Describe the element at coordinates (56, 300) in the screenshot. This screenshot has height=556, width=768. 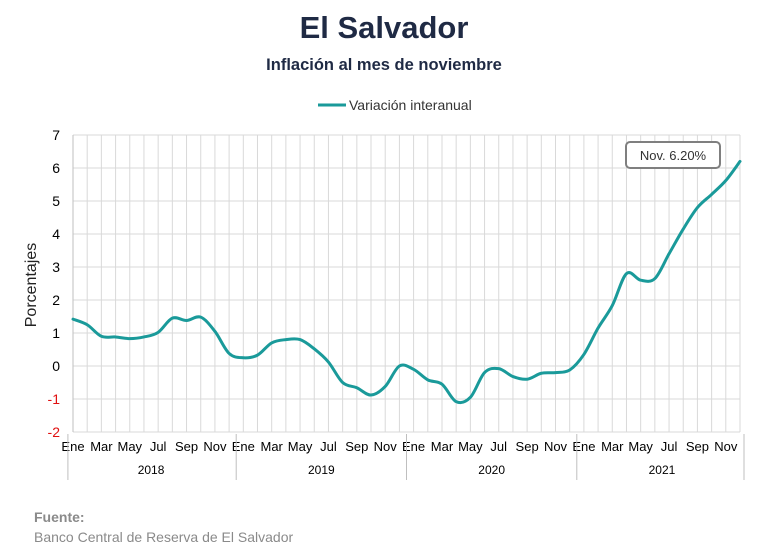
I see `y-tick-label: 2` at that location.